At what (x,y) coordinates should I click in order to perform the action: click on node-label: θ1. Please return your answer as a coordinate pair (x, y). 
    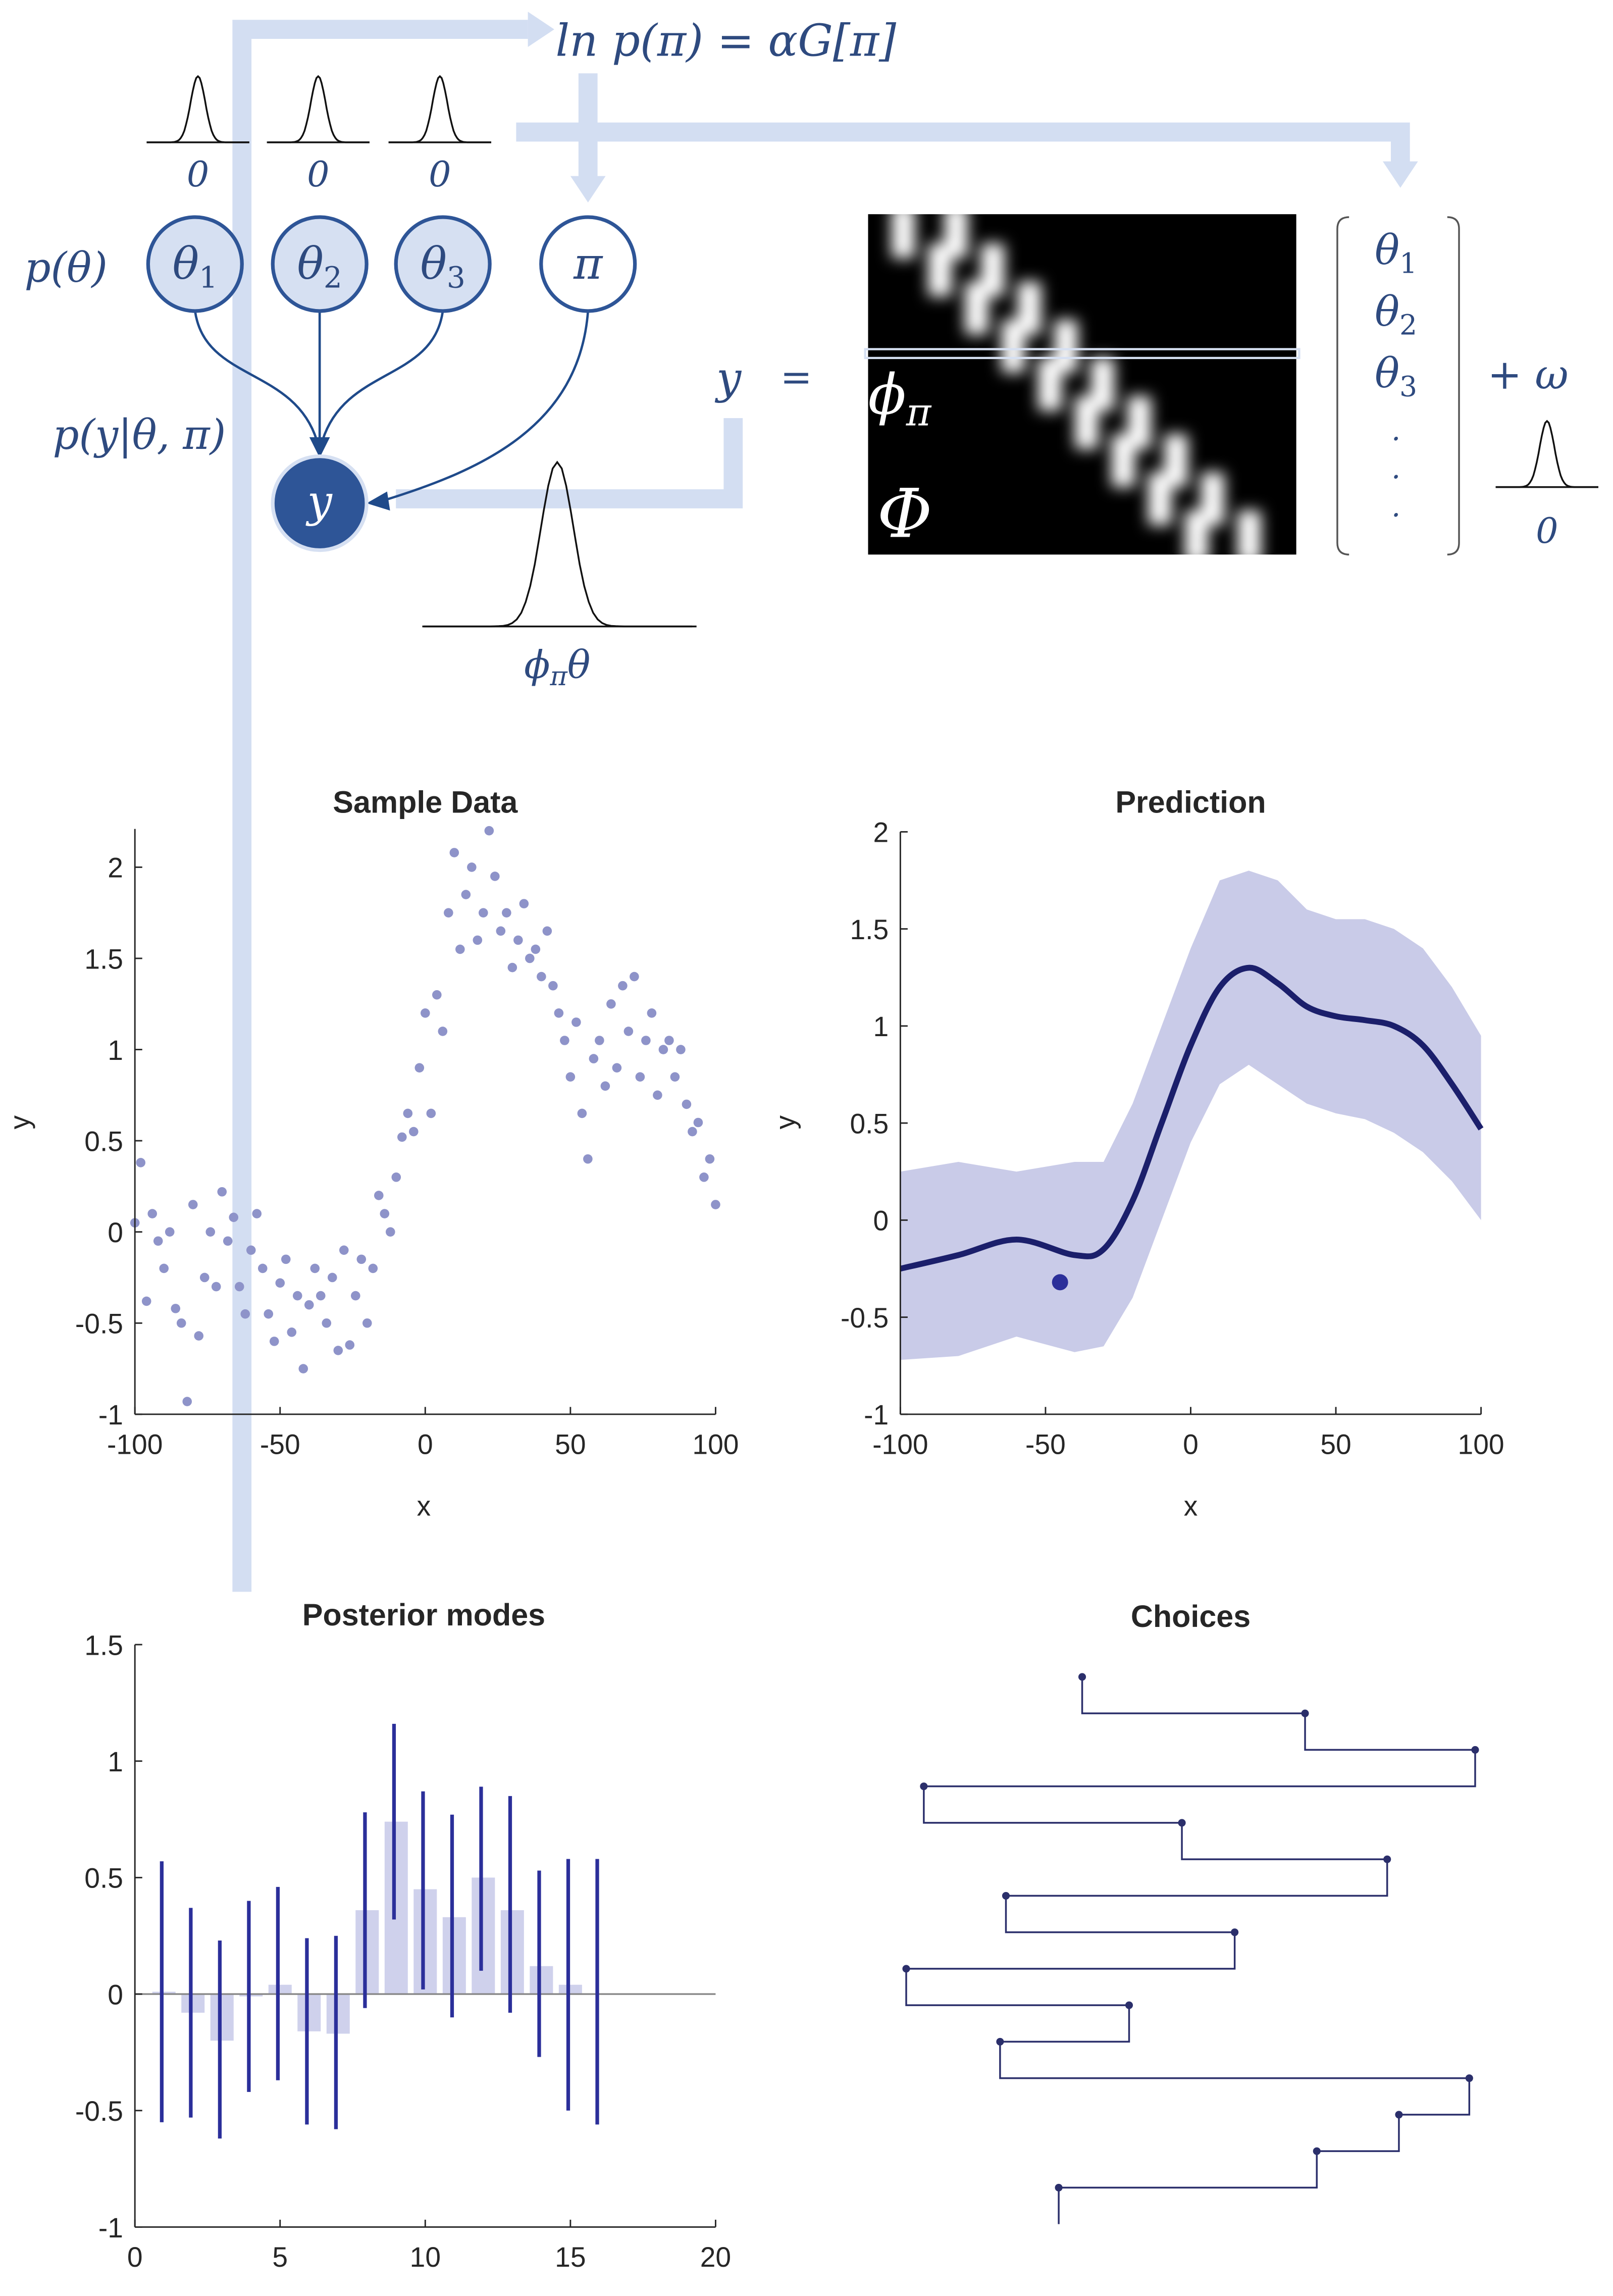
    Looking at the image, I should click on (195, 266).